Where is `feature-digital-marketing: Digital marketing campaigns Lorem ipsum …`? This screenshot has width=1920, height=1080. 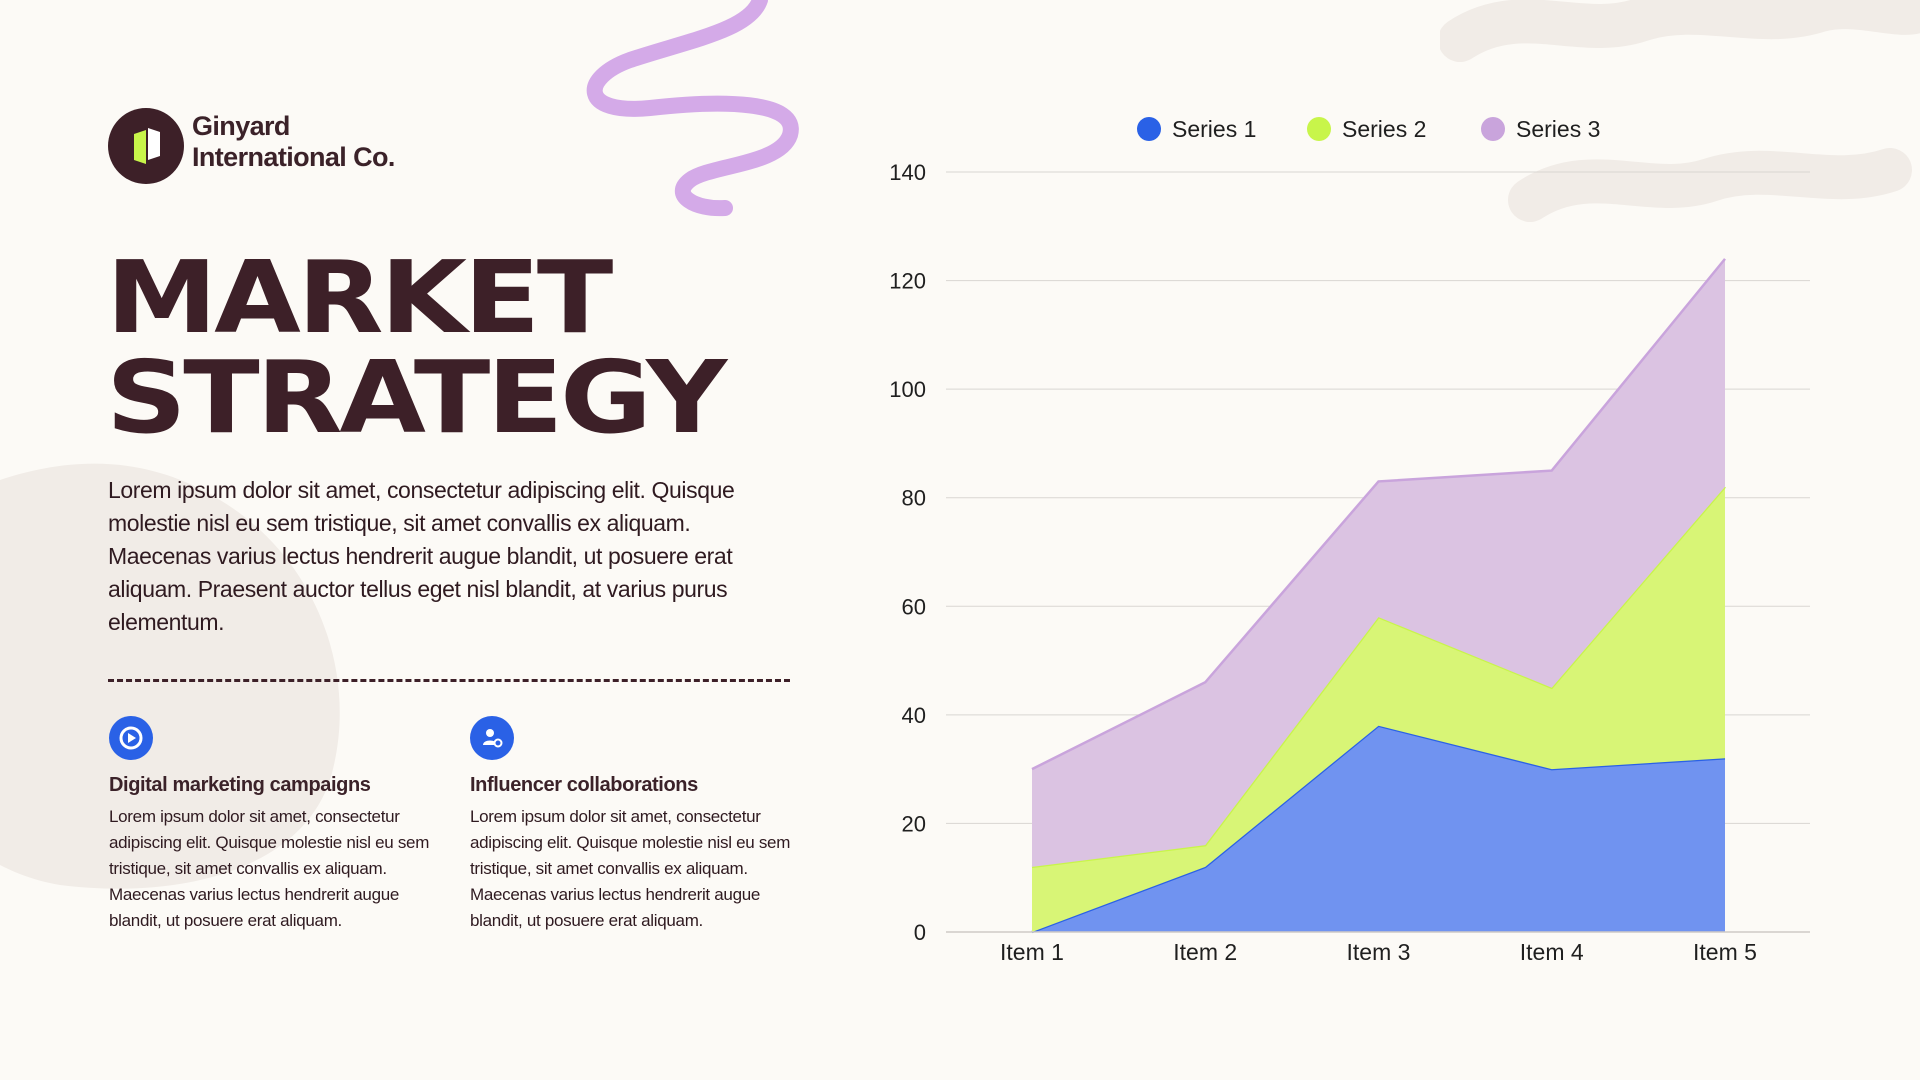
feature-digital-marketing: Digital marketing campaigns Lorem ipsum … is located at coordinates (281, 825).